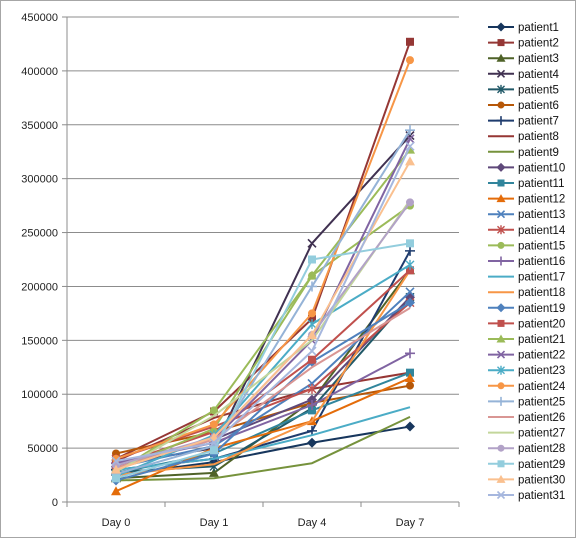 The image size is (576, 539). What do you see at coordinates (55, 503) in the screenshot?
I see `y-tick-label: 0` at bounding box center [55, 503].